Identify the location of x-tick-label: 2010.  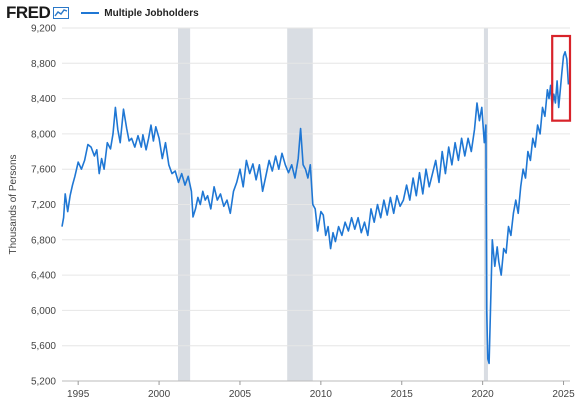
(321, 394).